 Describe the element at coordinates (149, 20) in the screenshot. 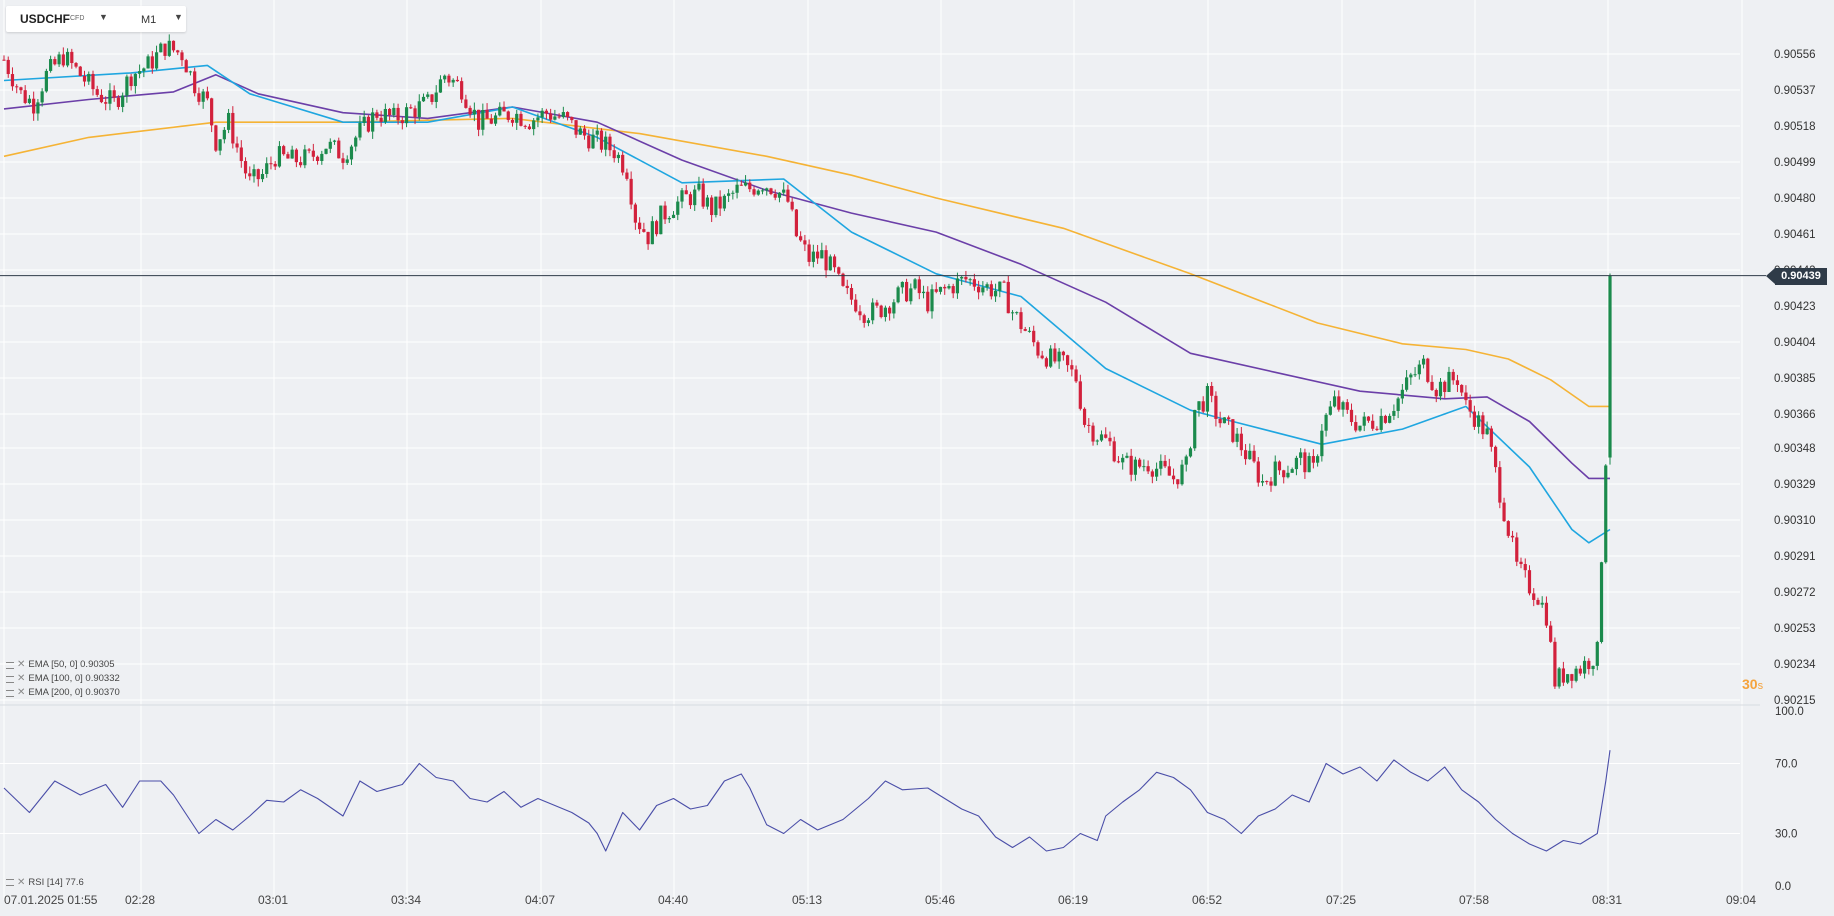

I see `timeframe-label: M1` at that location.